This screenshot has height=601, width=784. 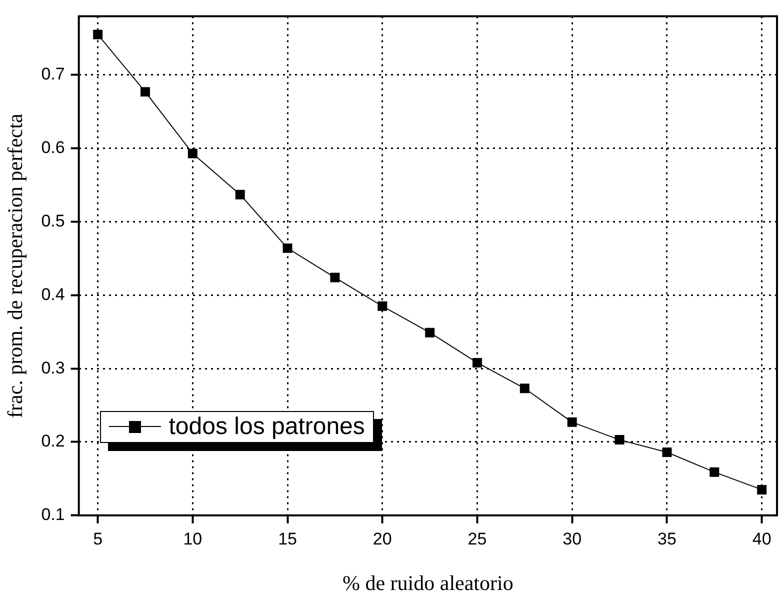 What do you see at coordinates (428, 582) in the screenshot?
I see `x-axis-title: % de ruido aleatorio` at bounding box center [428, 582].